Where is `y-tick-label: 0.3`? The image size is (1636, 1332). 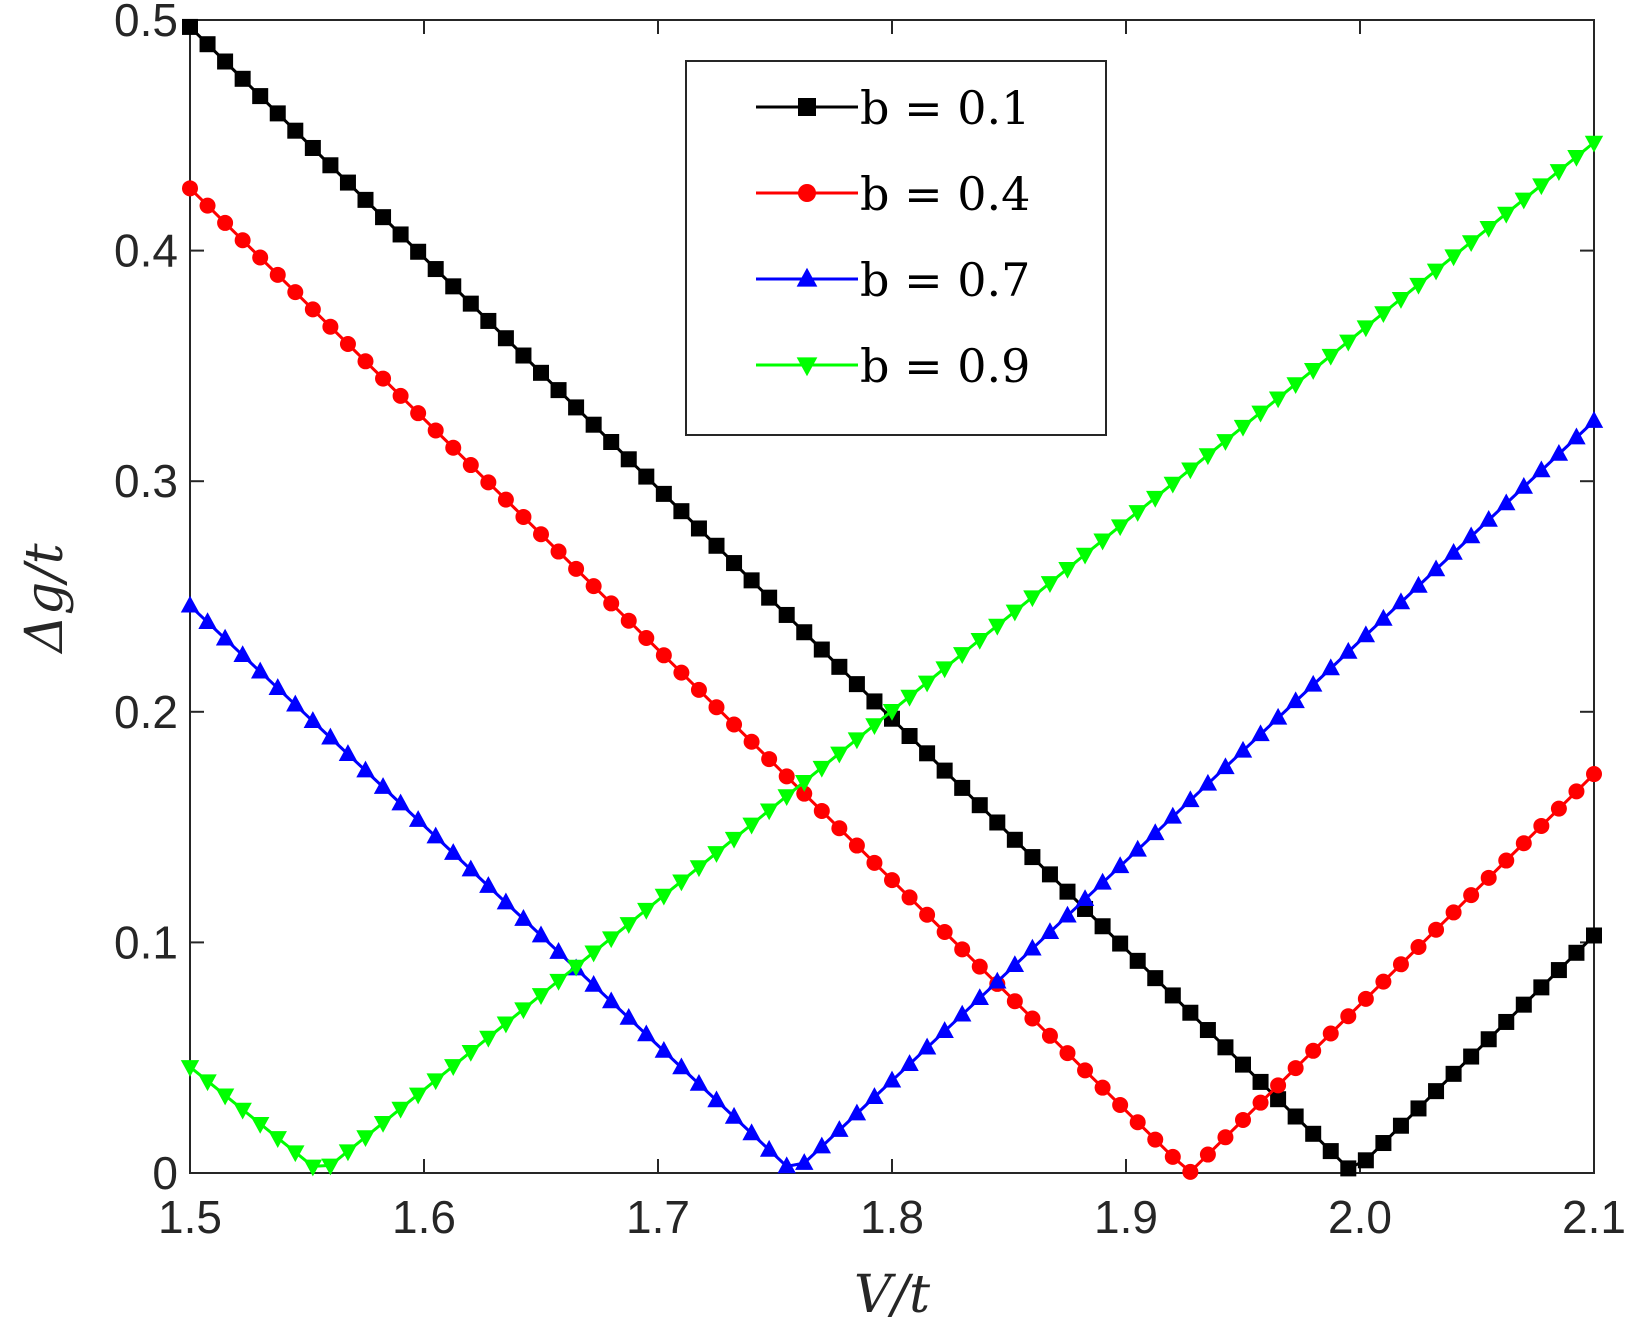
y-tick-label: 0.3 is located at coordinates (146, 481).